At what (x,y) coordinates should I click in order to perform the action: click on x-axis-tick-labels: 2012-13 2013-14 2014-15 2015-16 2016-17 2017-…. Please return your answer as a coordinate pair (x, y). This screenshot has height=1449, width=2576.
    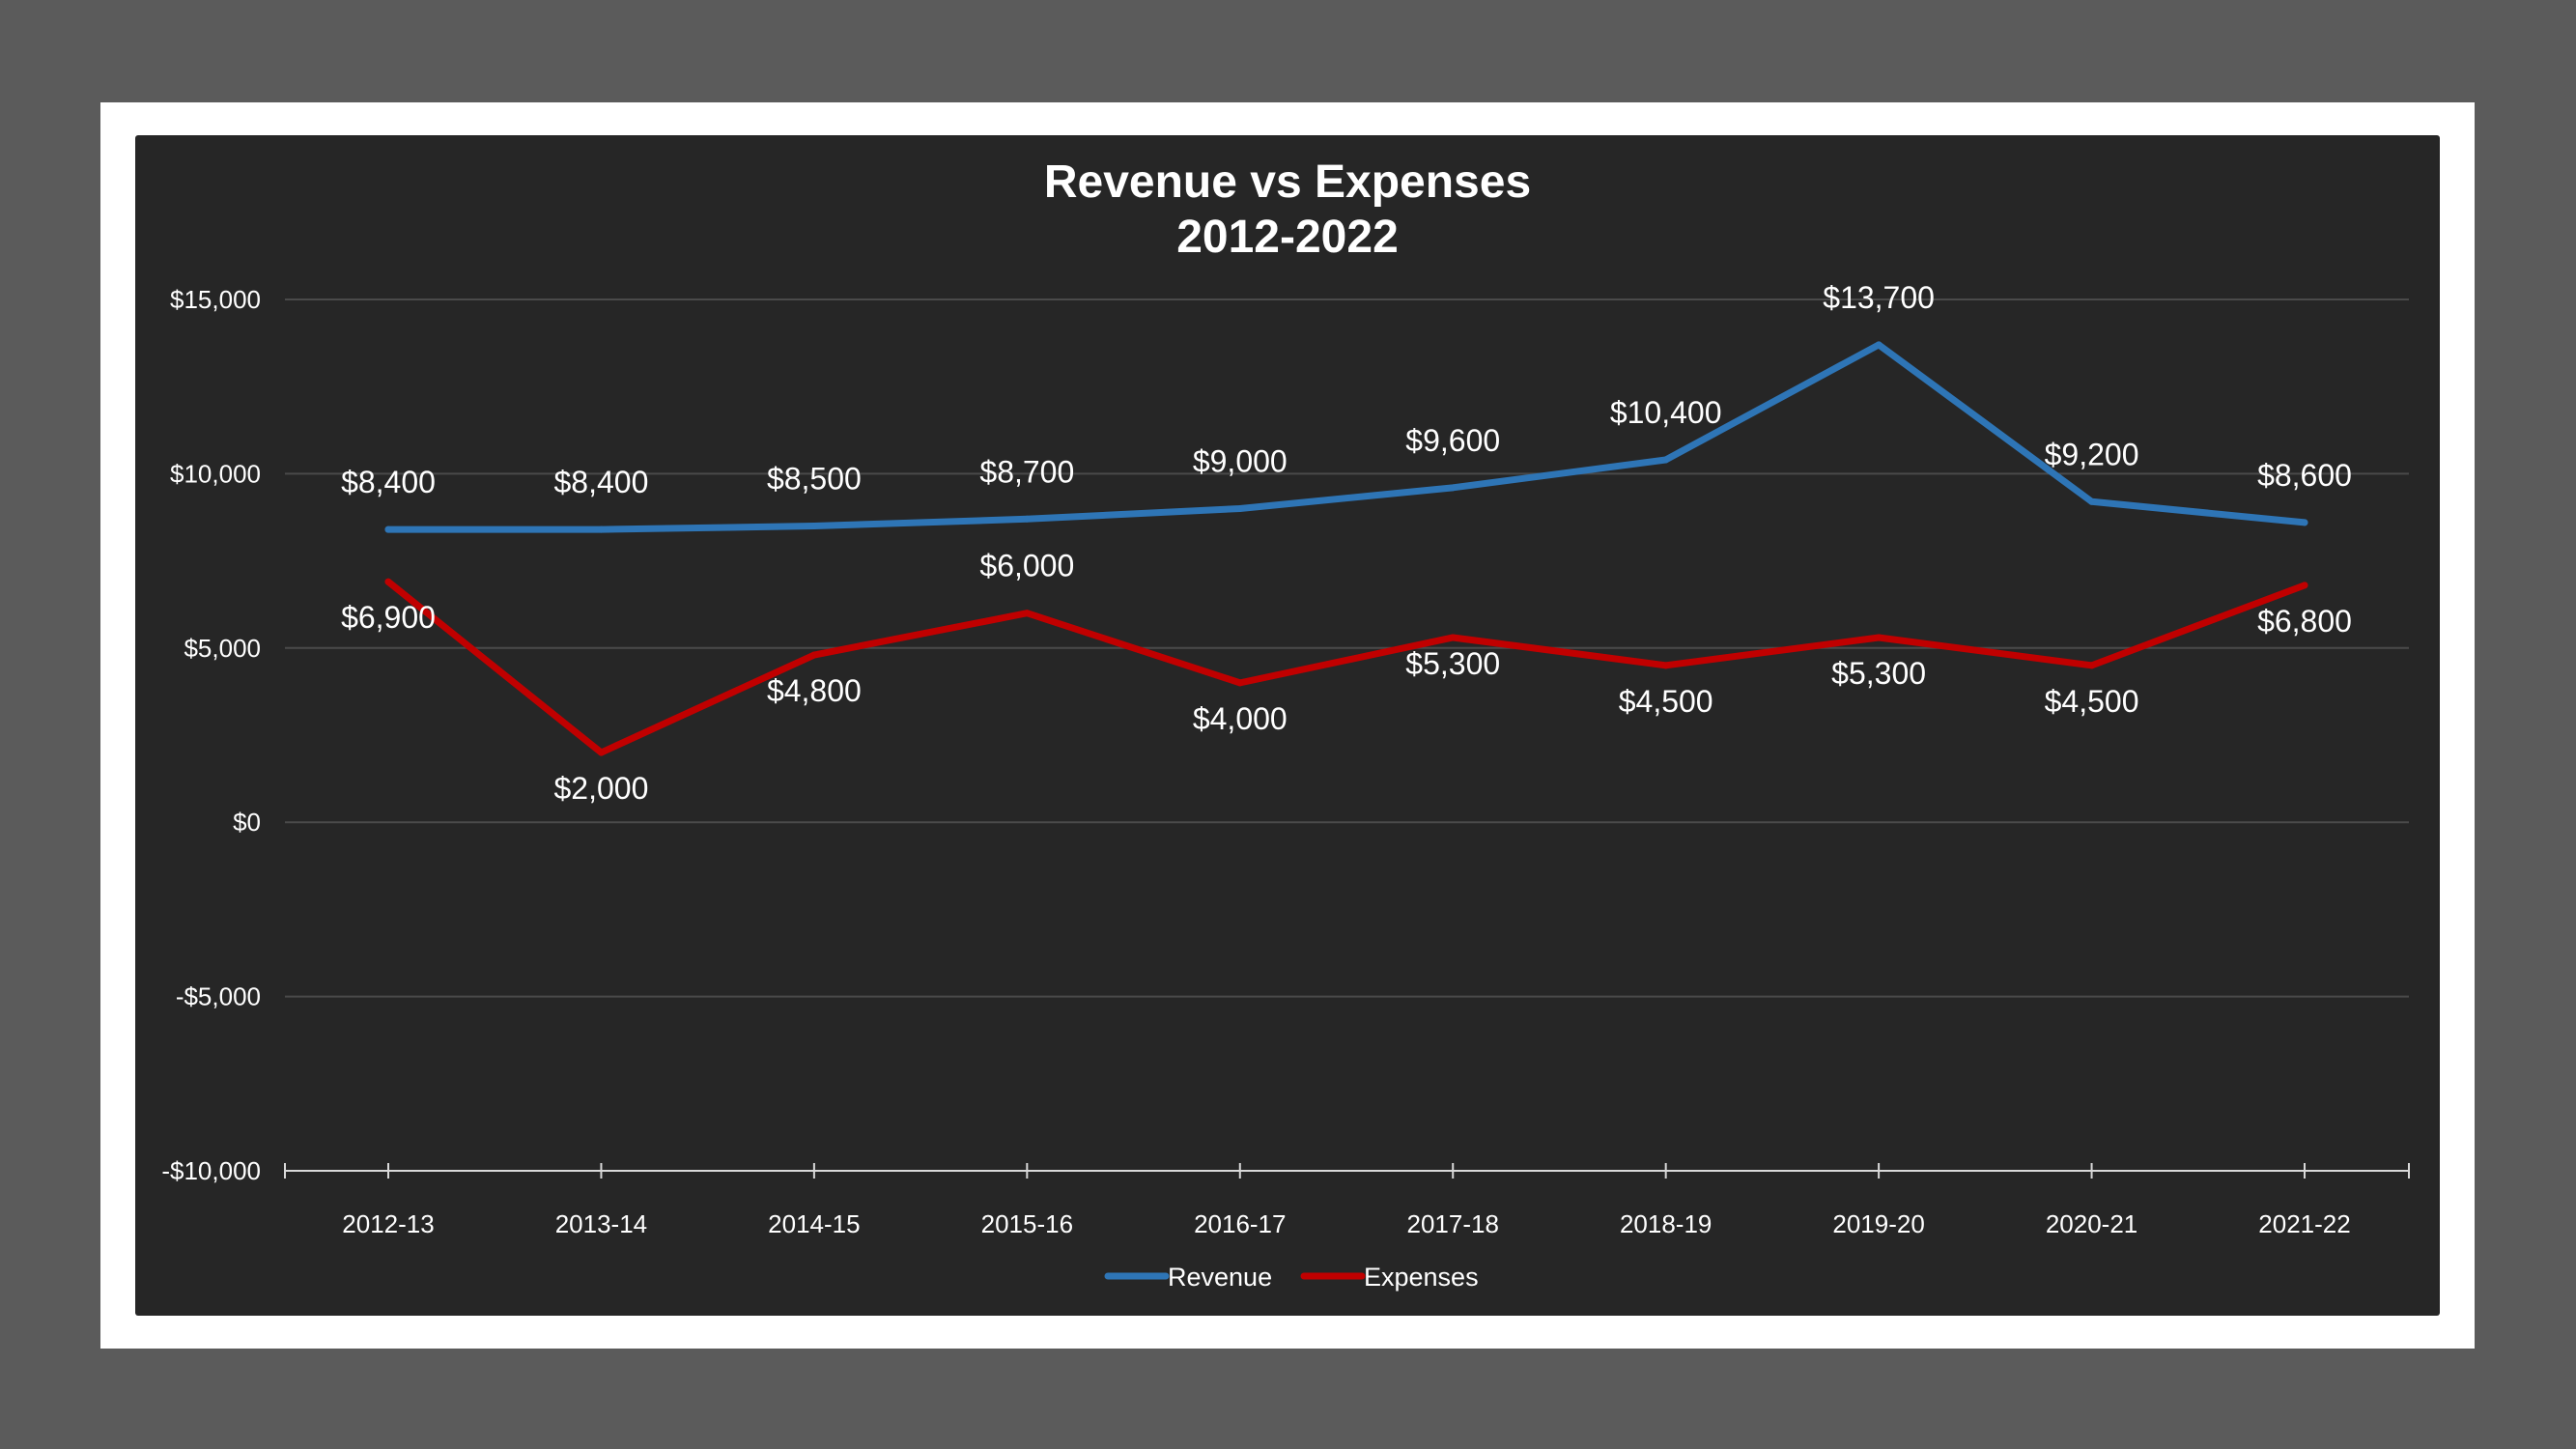
    Looking at the image, I should click on (1346, 1223).